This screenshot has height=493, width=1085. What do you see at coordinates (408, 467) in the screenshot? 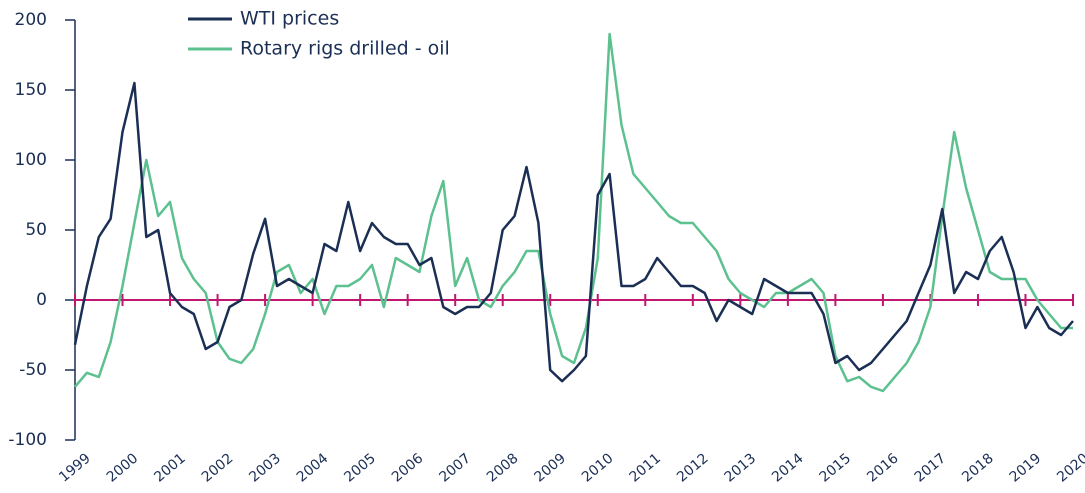
I see `x-tick-label: 2006` at bounding box center [408, 467].